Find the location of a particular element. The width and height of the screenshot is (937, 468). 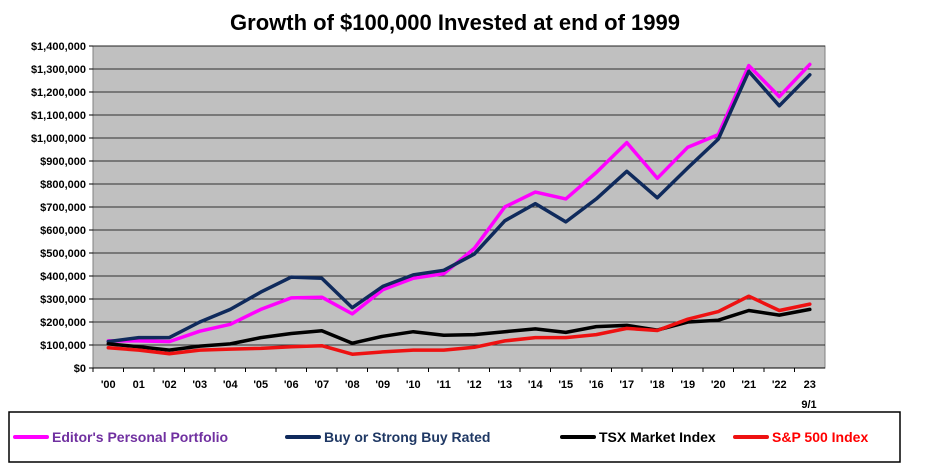

y-tick-label: $400,000 is located at coordinates (63, 277).